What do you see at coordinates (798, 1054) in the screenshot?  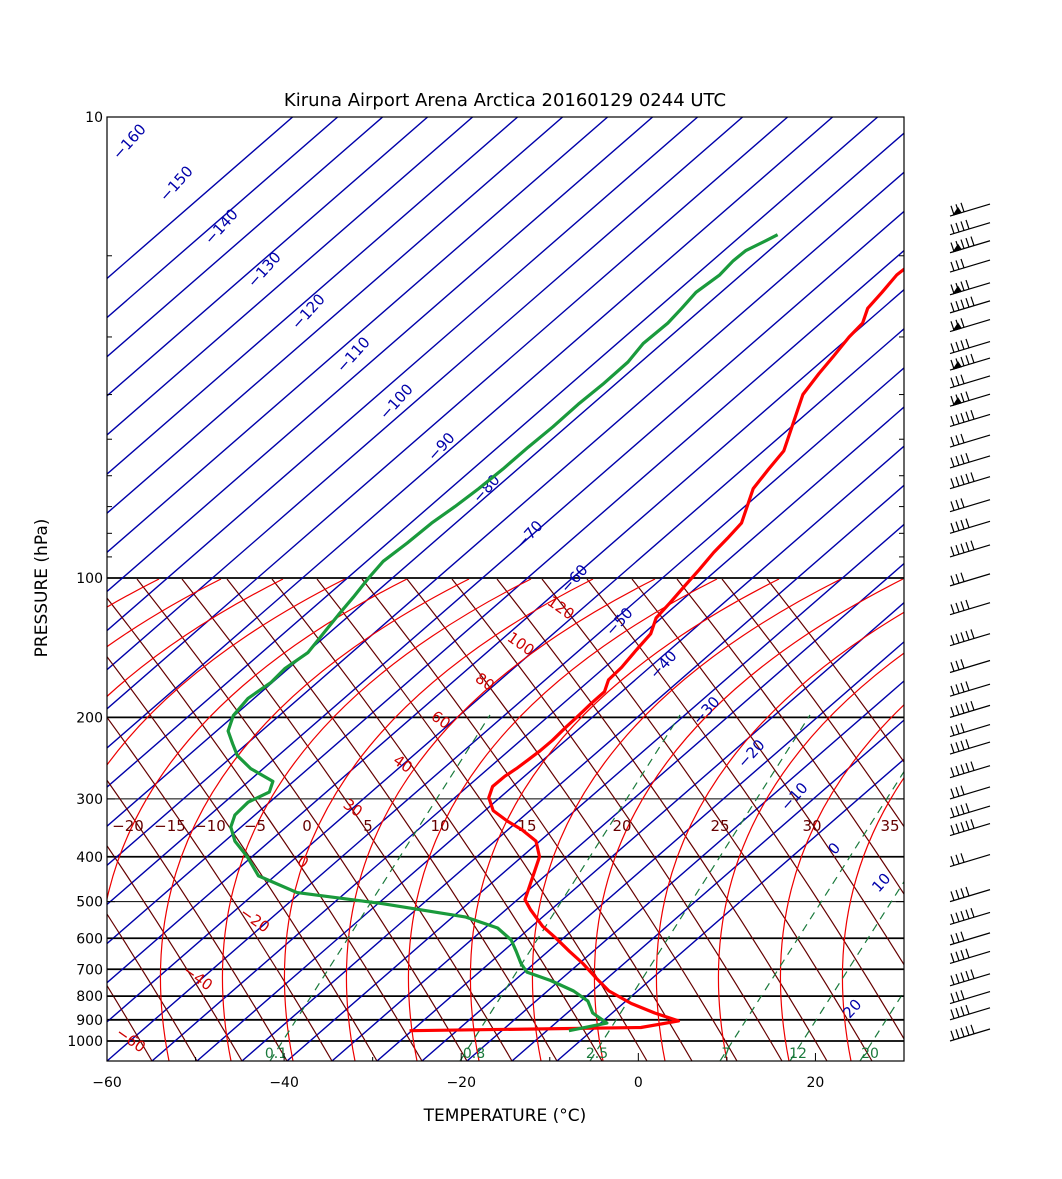 I see `mixing-ratio-label: 12` at bounding box center [798, 1054].